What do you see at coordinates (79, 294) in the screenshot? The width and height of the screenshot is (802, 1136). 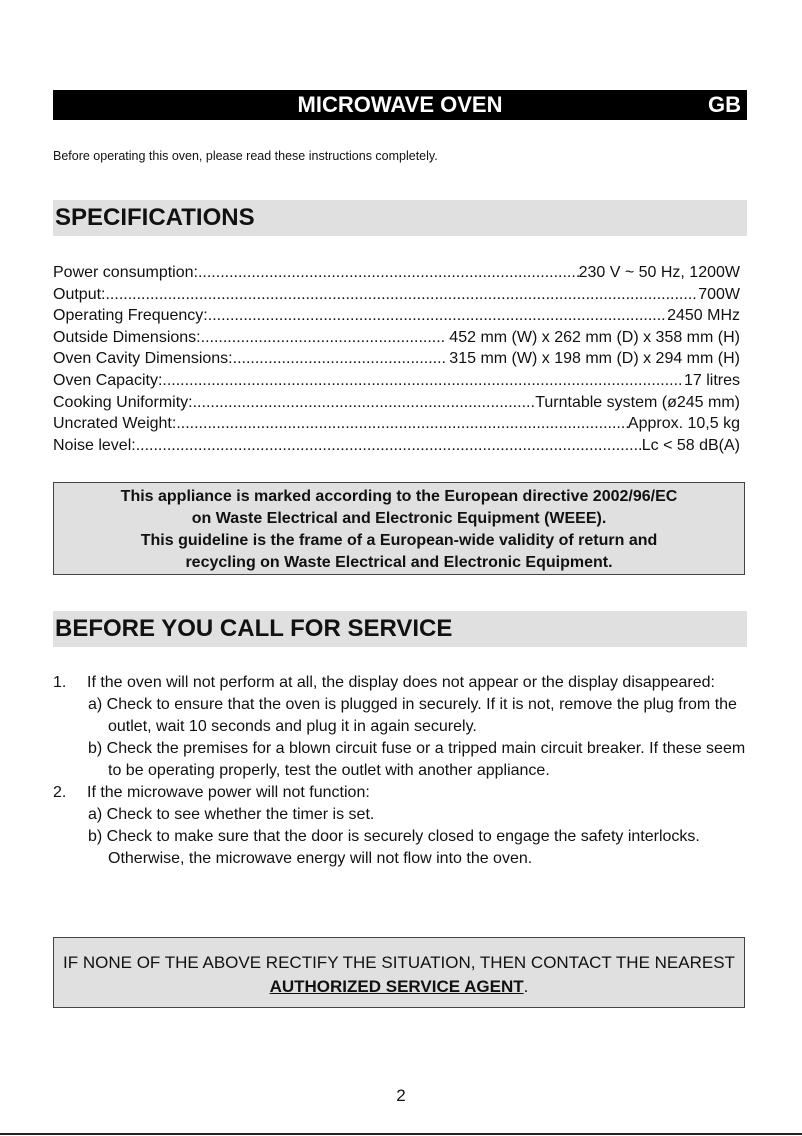 I see `spec-label: Output:` at bounding box center [79, 294].